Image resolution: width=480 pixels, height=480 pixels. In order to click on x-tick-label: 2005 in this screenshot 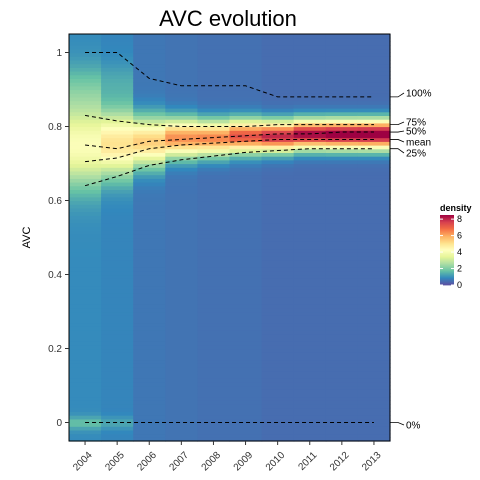, I will do `click(115, 462)`.